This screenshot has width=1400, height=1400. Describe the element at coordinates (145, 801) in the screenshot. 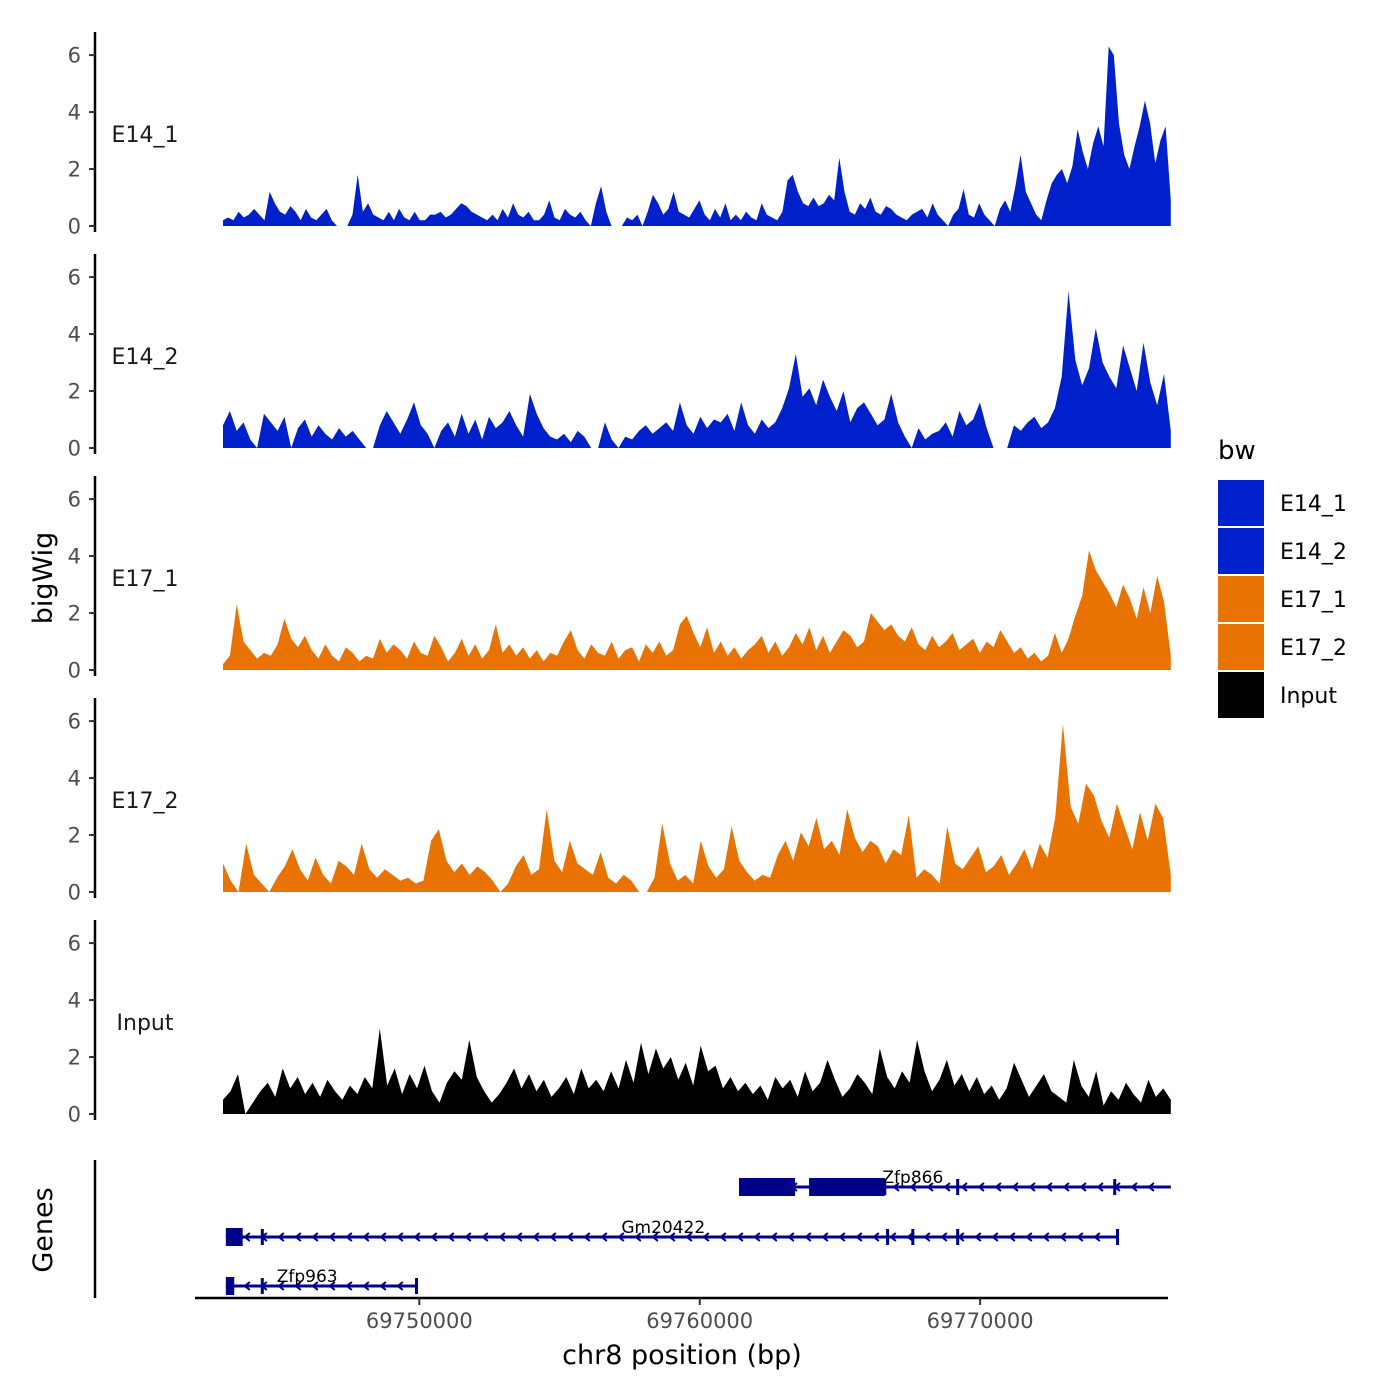

I see `track-label: E17_2` at that location.